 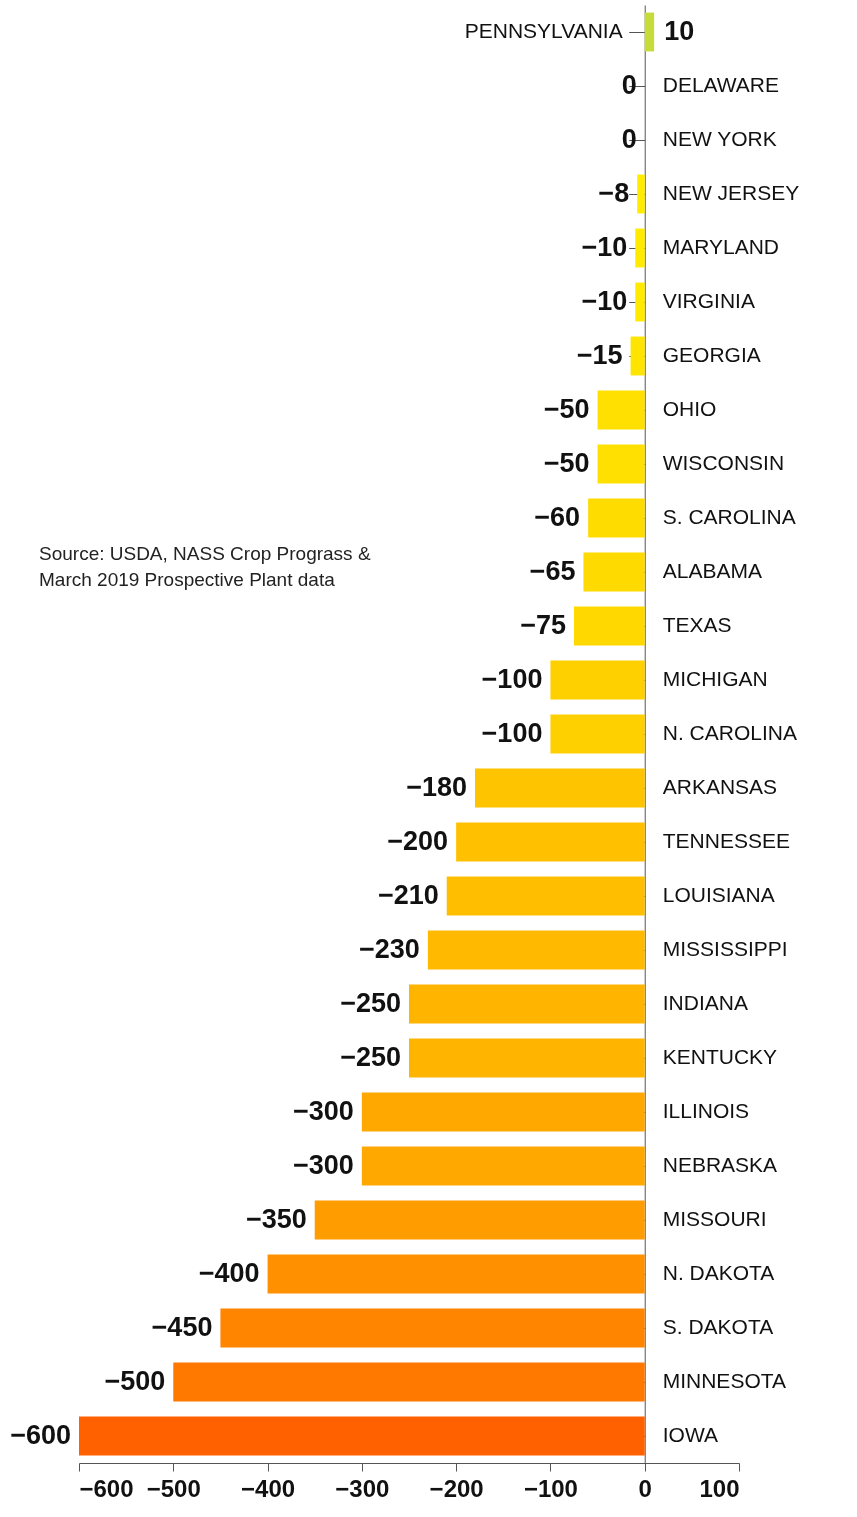 I want to click on annotation: Source: USDA, NASS Crop Prograss & March 2019 Prospective Plant data, so click(x=205, y=566).